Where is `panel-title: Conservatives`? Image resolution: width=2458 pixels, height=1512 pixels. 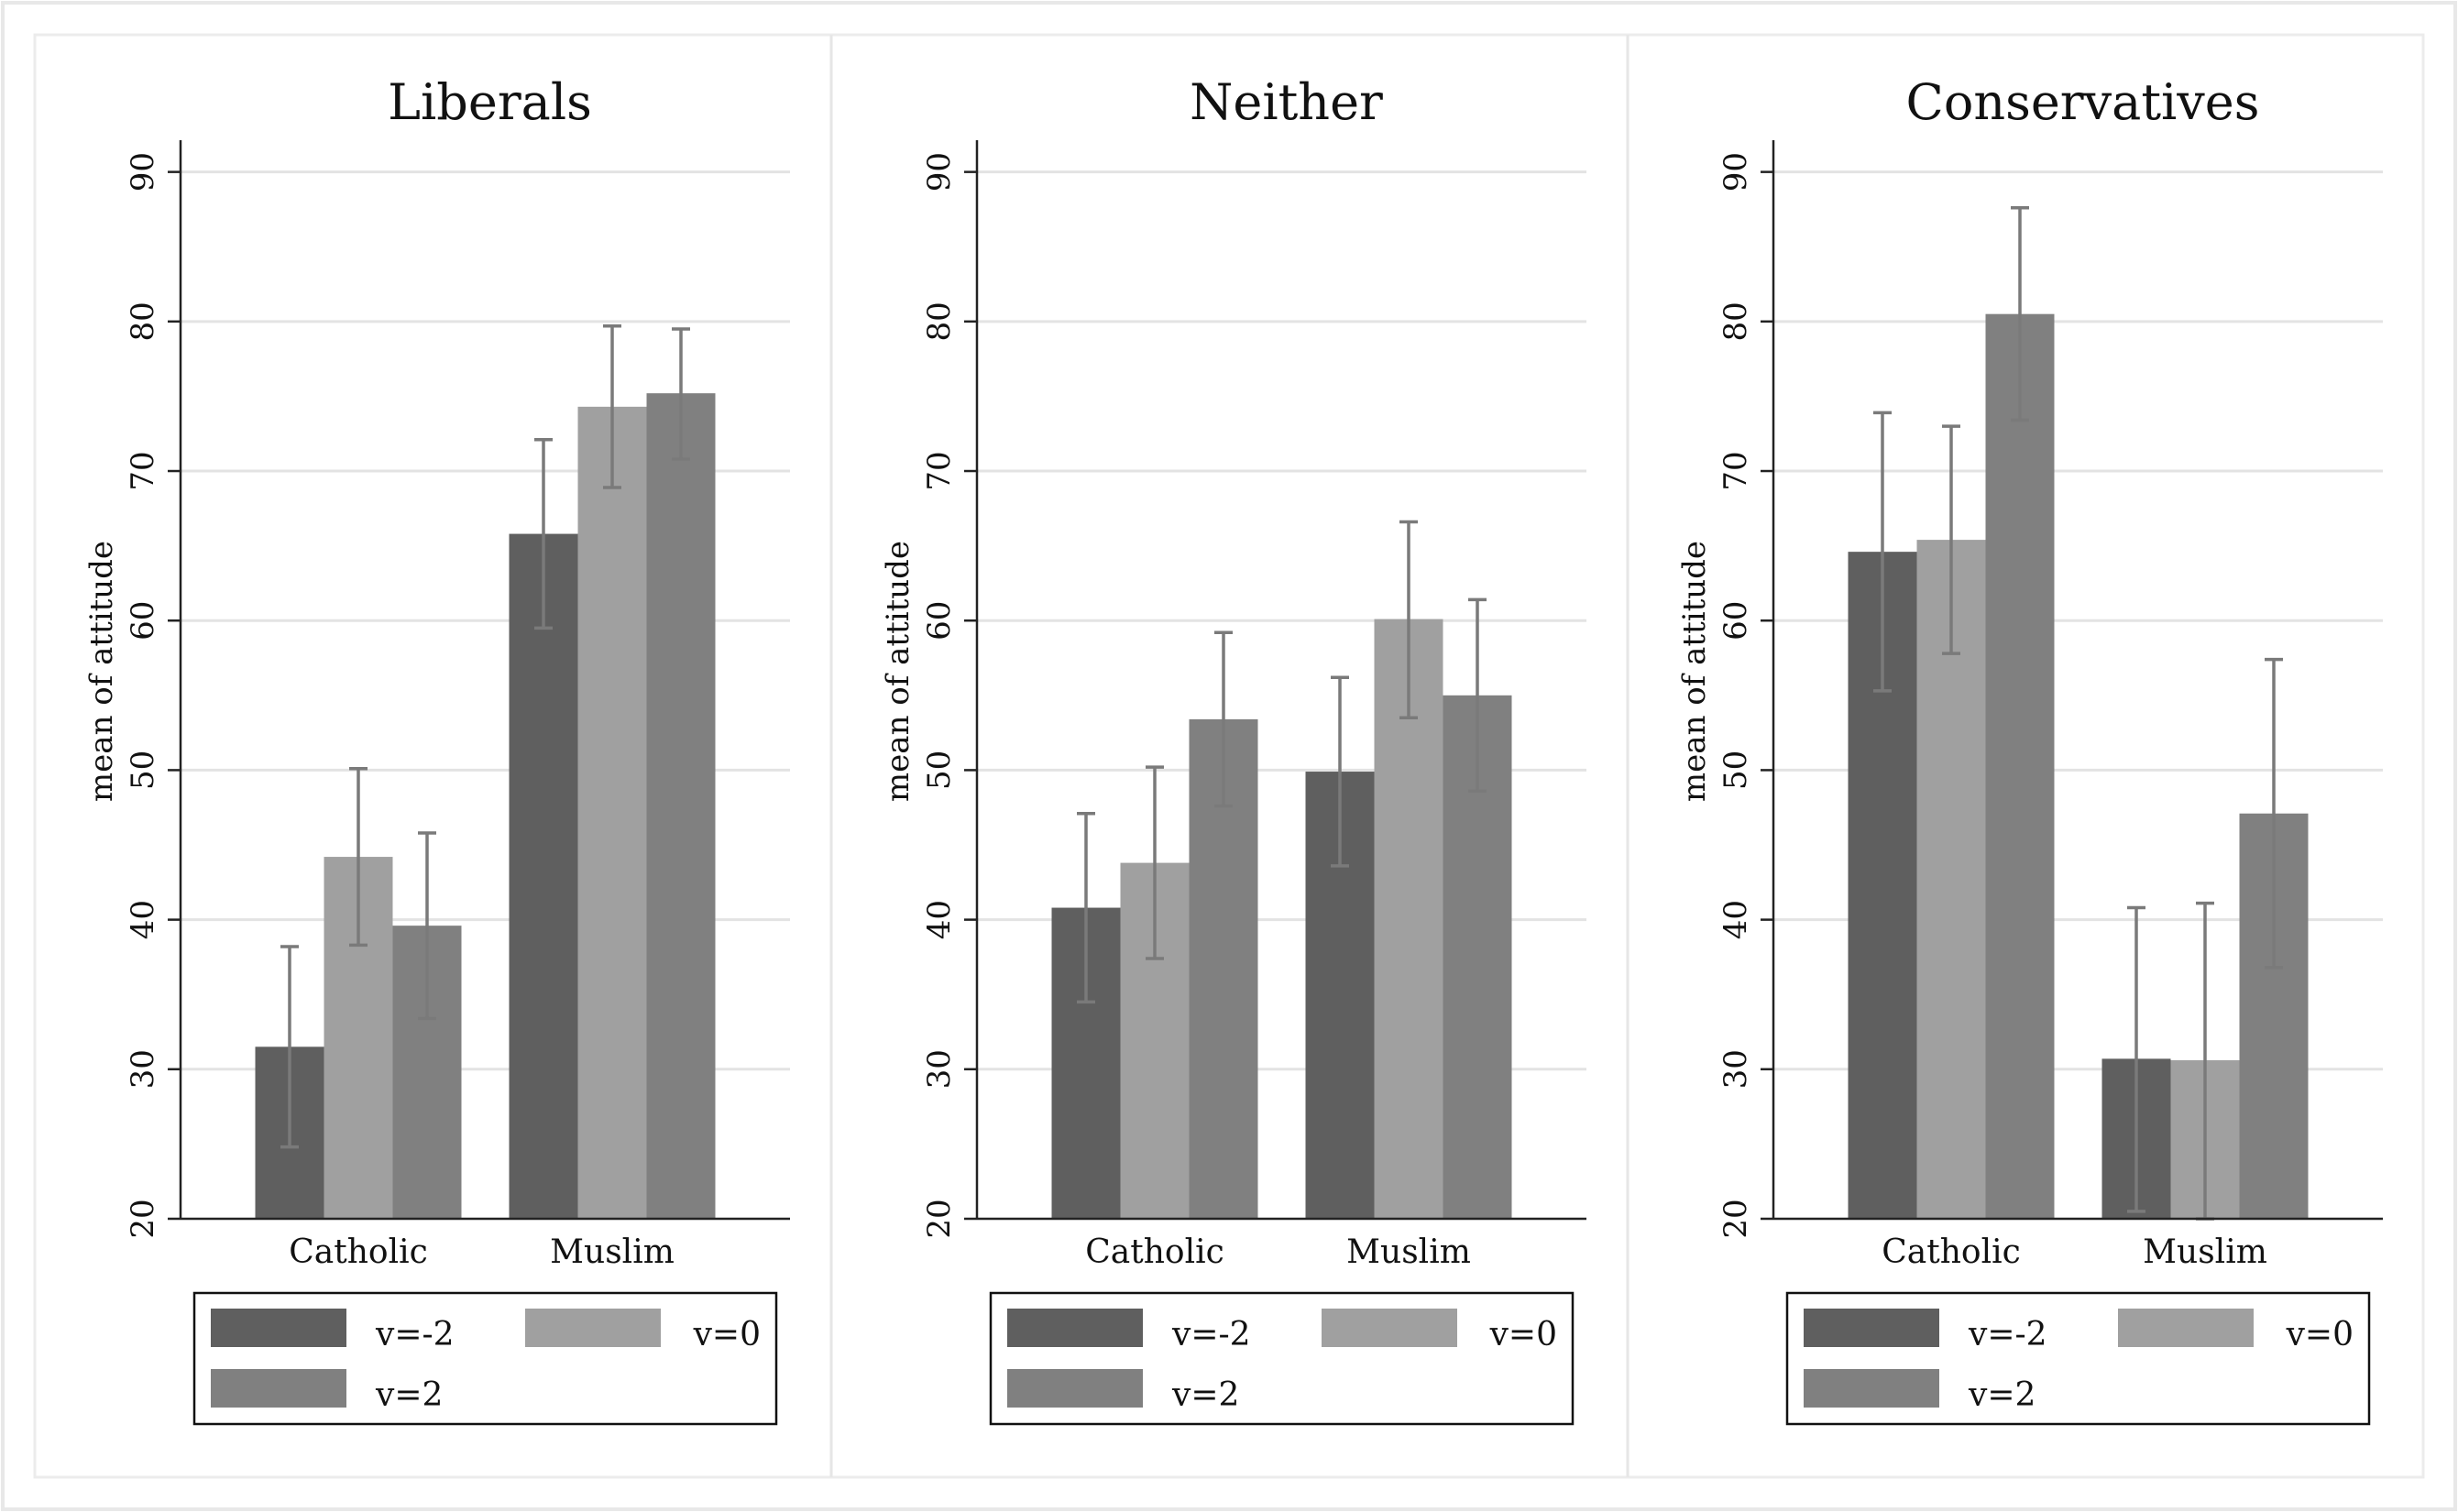 panel-title: Conservatives is located at coordinates (2083, 102).